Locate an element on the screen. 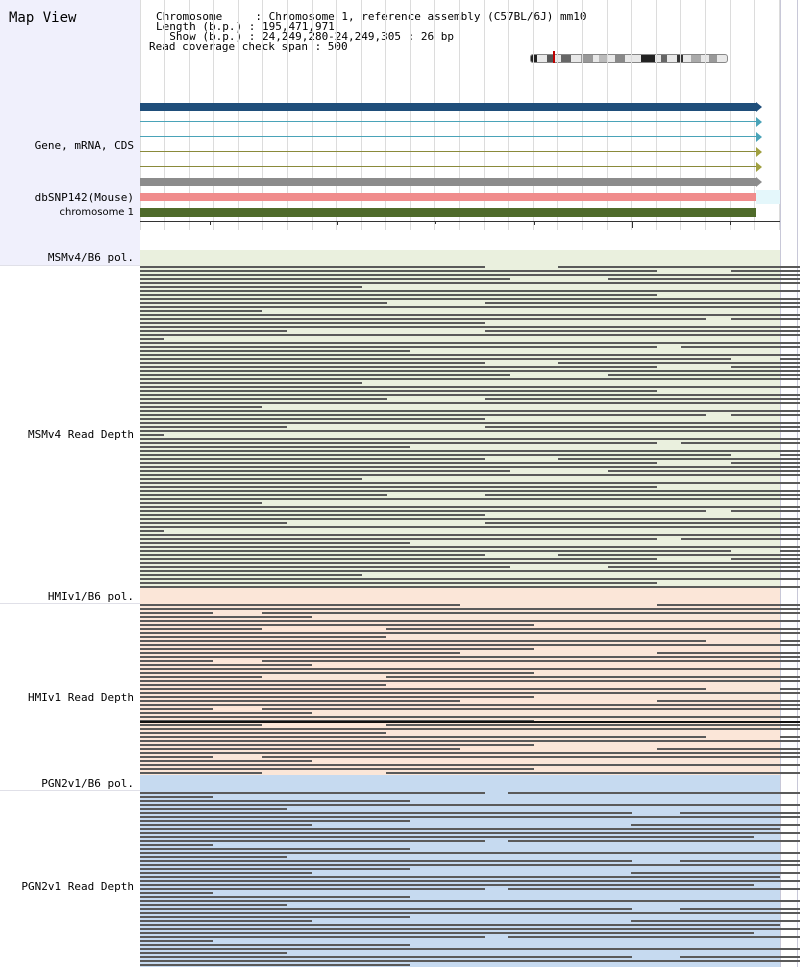 The width and height of the screenshot is (800, 967). gene-grey-track is located at coordinates (448, 182).